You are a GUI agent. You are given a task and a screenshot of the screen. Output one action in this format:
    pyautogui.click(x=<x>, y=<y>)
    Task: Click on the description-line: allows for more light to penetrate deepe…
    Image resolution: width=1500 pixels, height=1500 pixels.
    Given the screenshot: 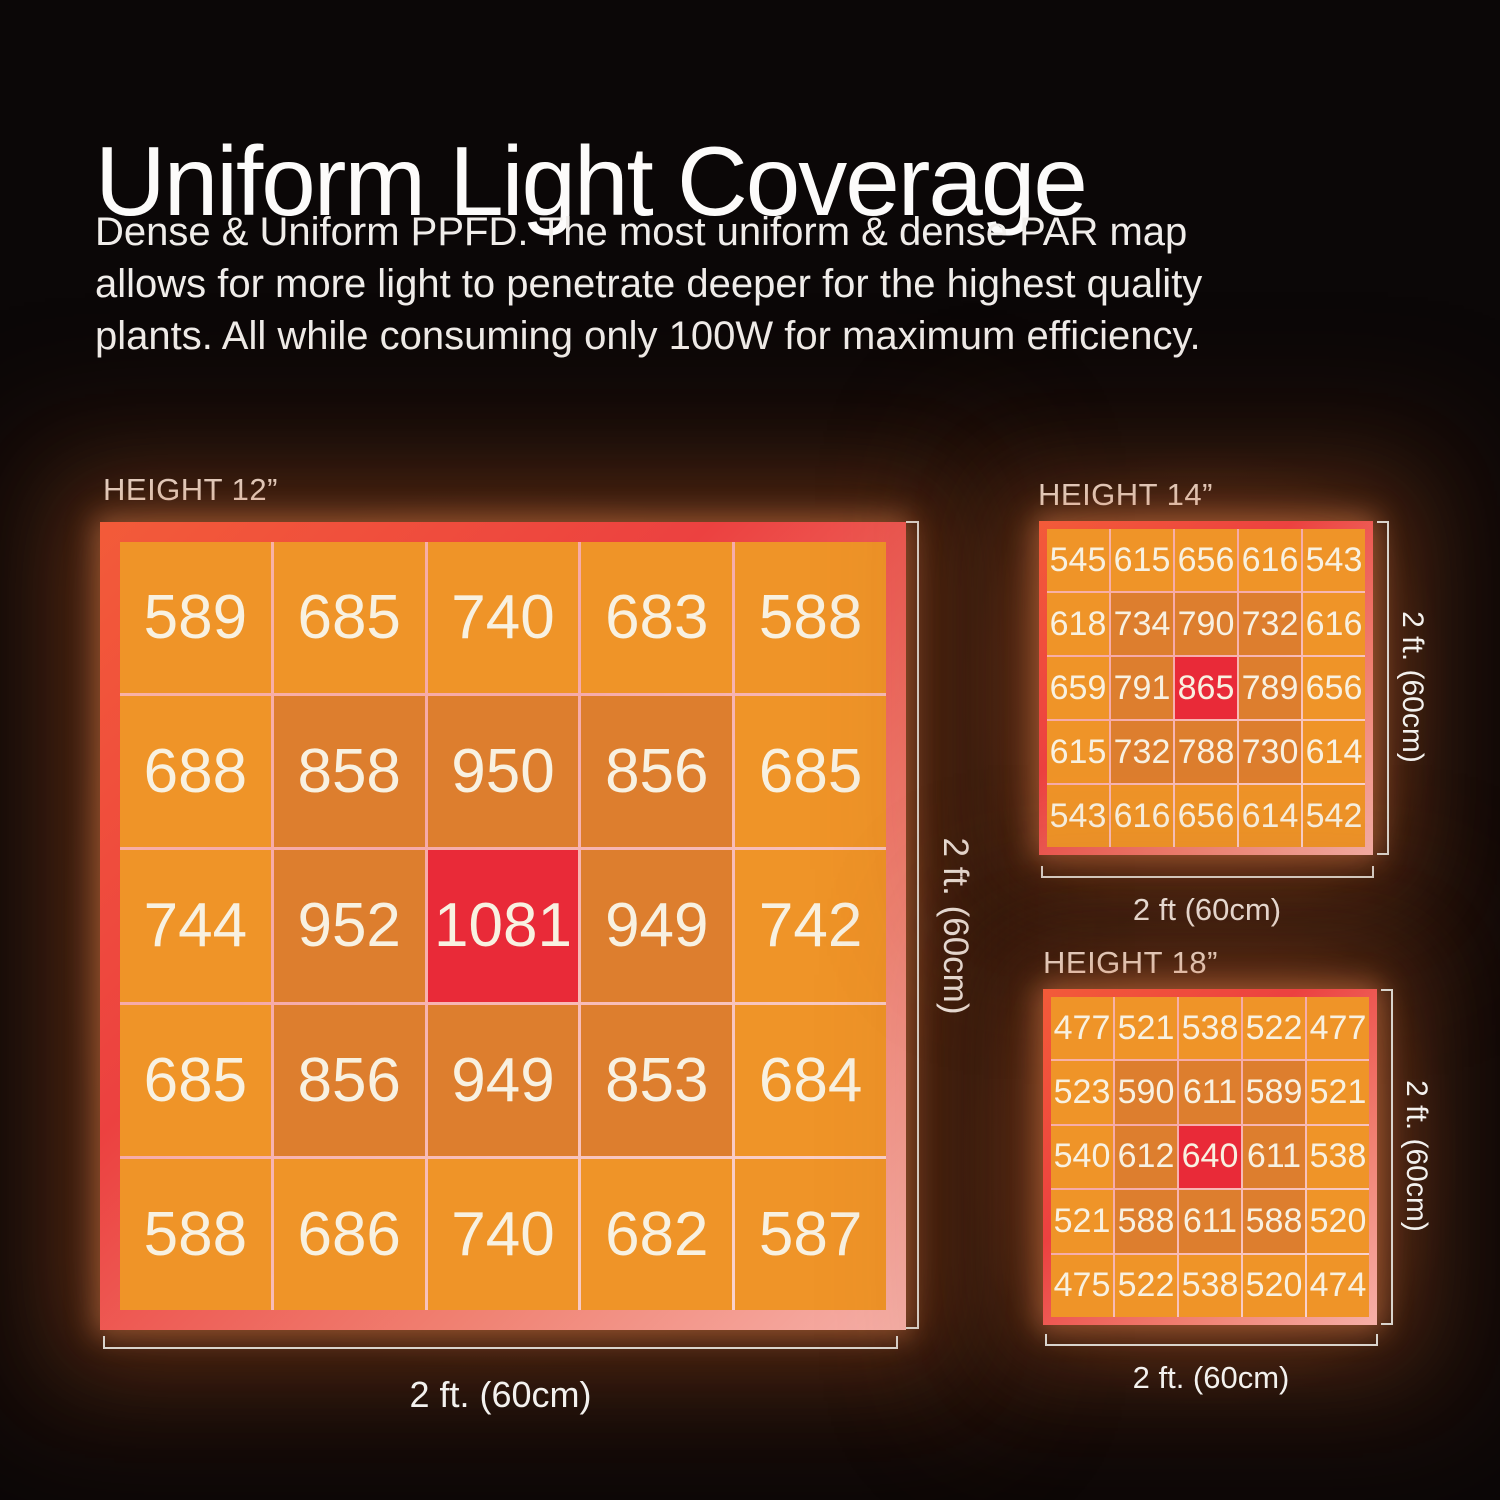 What is the action you would take?
    pyautogui.click(x=649, y=284)
    